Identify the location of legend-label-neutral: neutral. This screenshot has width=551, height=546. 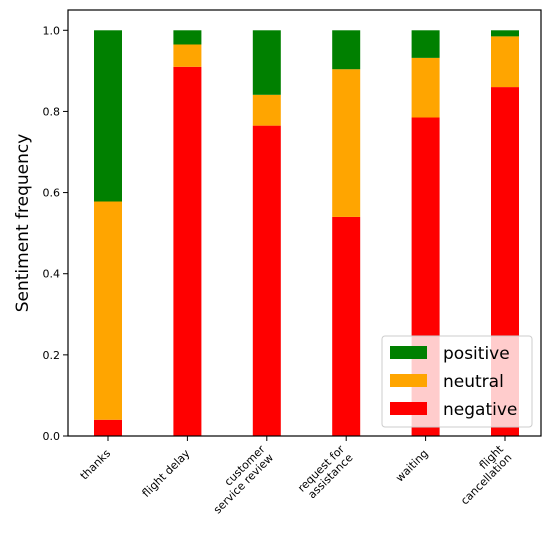
(473, 382).